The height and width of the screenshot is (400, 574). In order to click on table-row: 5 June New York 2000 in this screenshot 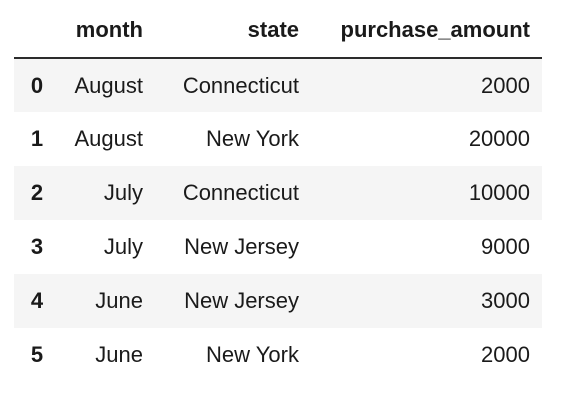, I will do `click(278, 355)`.